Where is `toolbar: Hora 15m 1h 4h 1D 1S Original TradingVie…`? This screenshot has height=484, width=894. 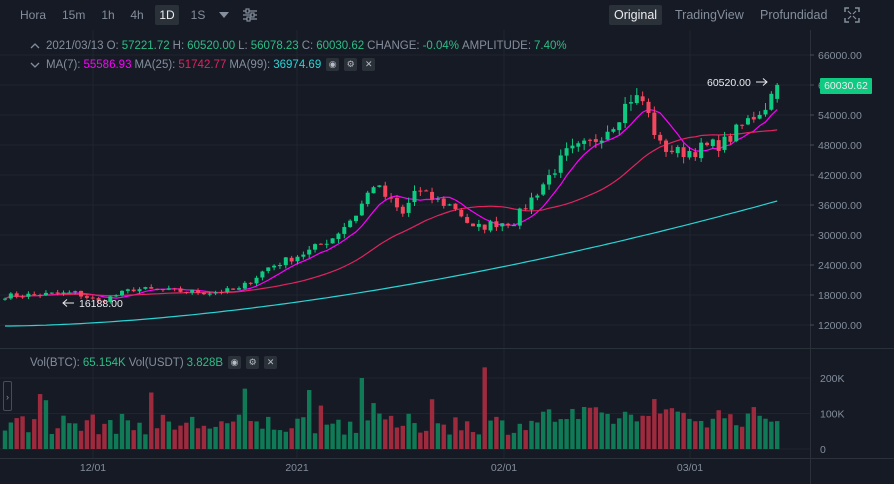
toolbar: Hora 15m 1h 4h 1D 1S Original TradingVie… is located at coordinates (447, 15).